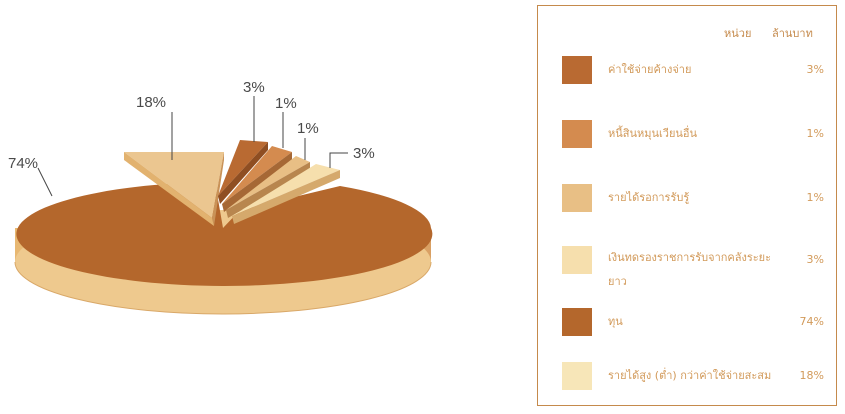 The height and width of the screenshot is (414, 845). Describe the element at coordinates (792, 33) in the screenshot. I see `legend-amount-header: ล้านบาท` at that location.